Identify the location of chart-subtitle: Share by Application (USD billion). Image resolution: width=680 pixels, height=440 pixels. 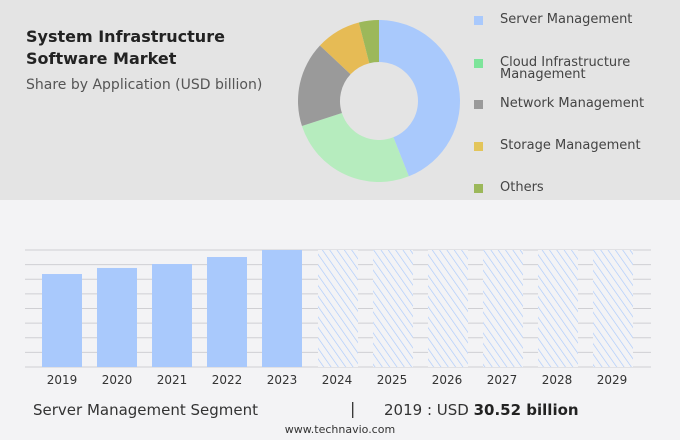
(144, 85).